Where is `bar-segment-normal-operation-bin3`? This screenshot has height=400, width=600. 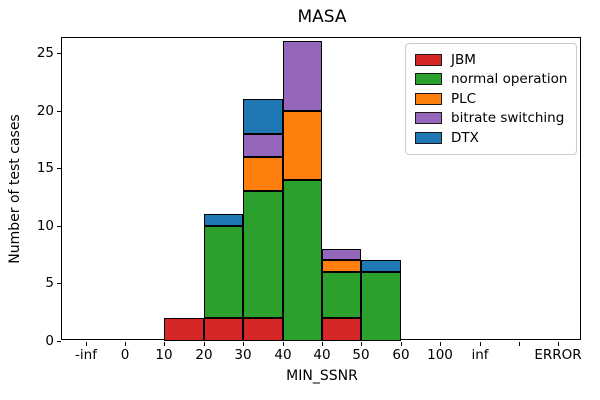
bar-segment-normal-operation-bin3 is located at coordinates (223, 272).